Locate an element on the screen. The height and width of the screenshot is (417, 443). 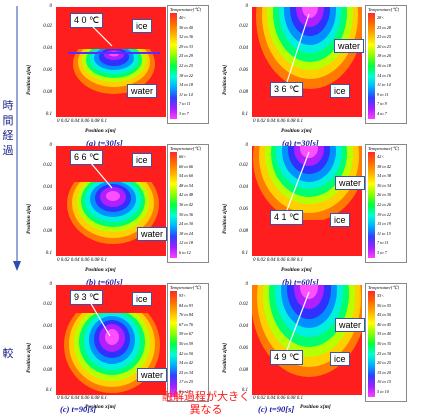
legend-item: 55< is located at coordinates (381, 295).